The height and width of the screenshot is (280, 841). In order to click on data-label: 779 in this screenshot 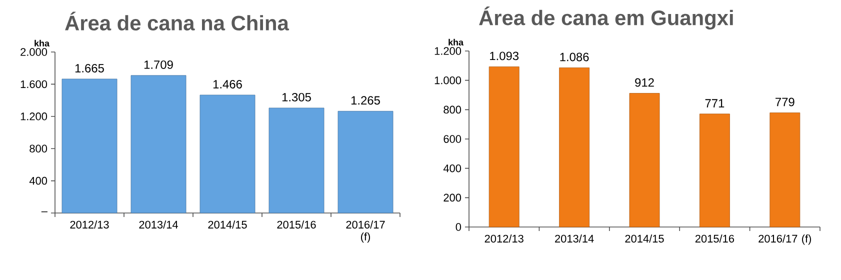, I will do `click(785, 102)`.